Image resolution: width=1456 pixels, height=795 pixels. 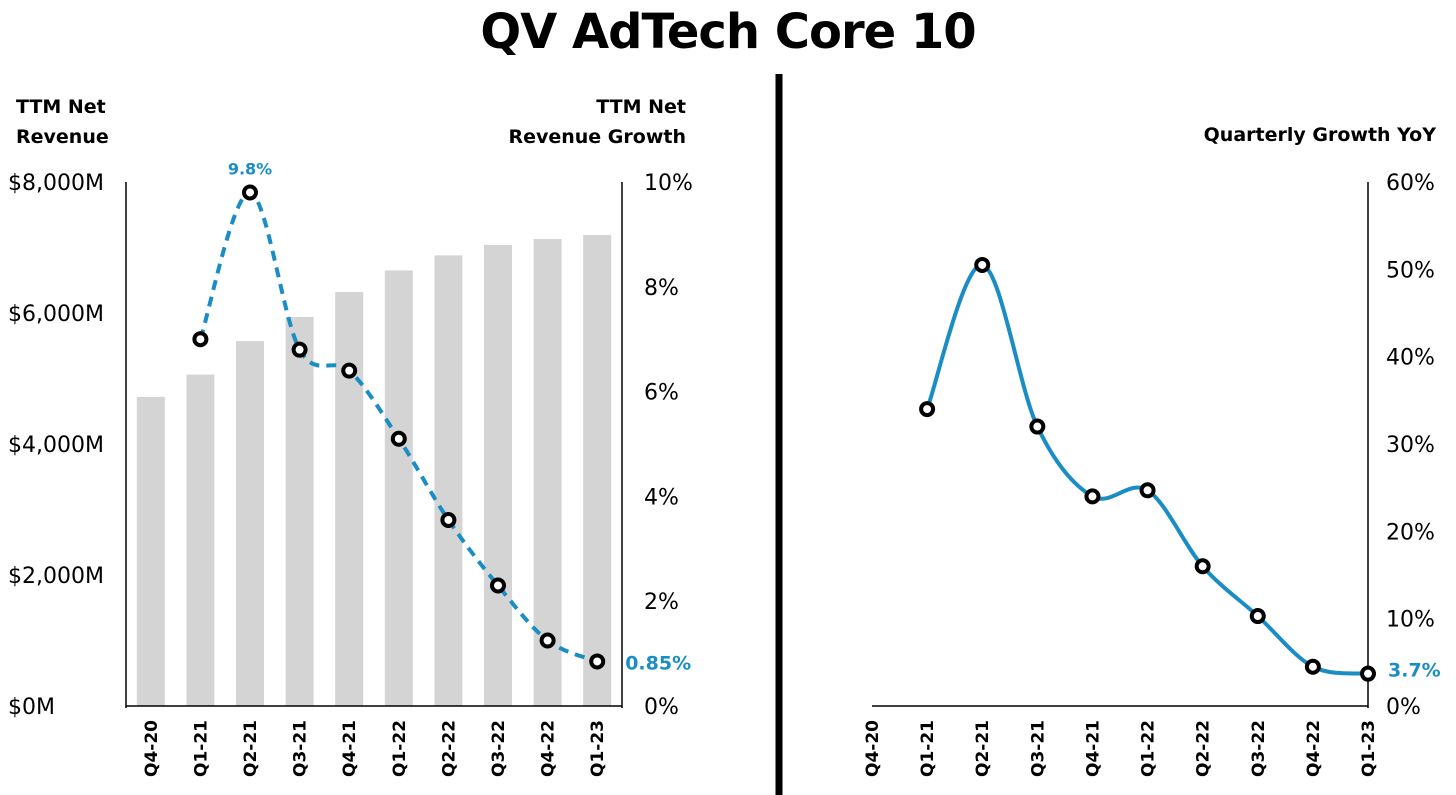 What do you see at coordinates (152, 748) in the screenshot?
I see `x-tick-label-Q4-20: Q4-20` at bounding box center [152, 748].